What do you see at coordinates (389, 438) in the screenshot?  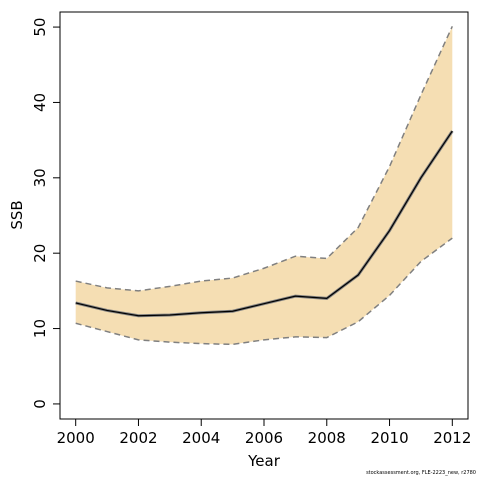 I see `x-tick-label: 2010` at bounding box center [389, 438].